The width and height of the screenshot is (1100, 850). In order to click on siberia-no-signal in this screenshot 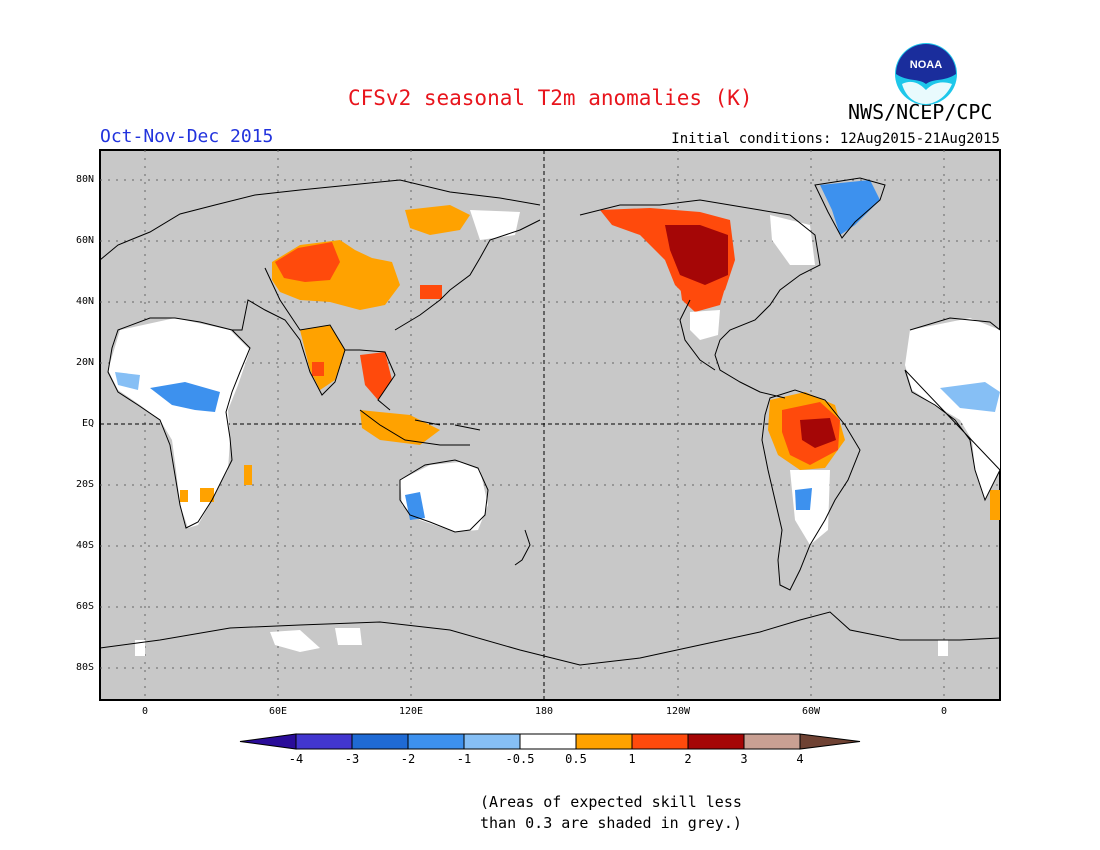, I will do `click(495, 225)`.